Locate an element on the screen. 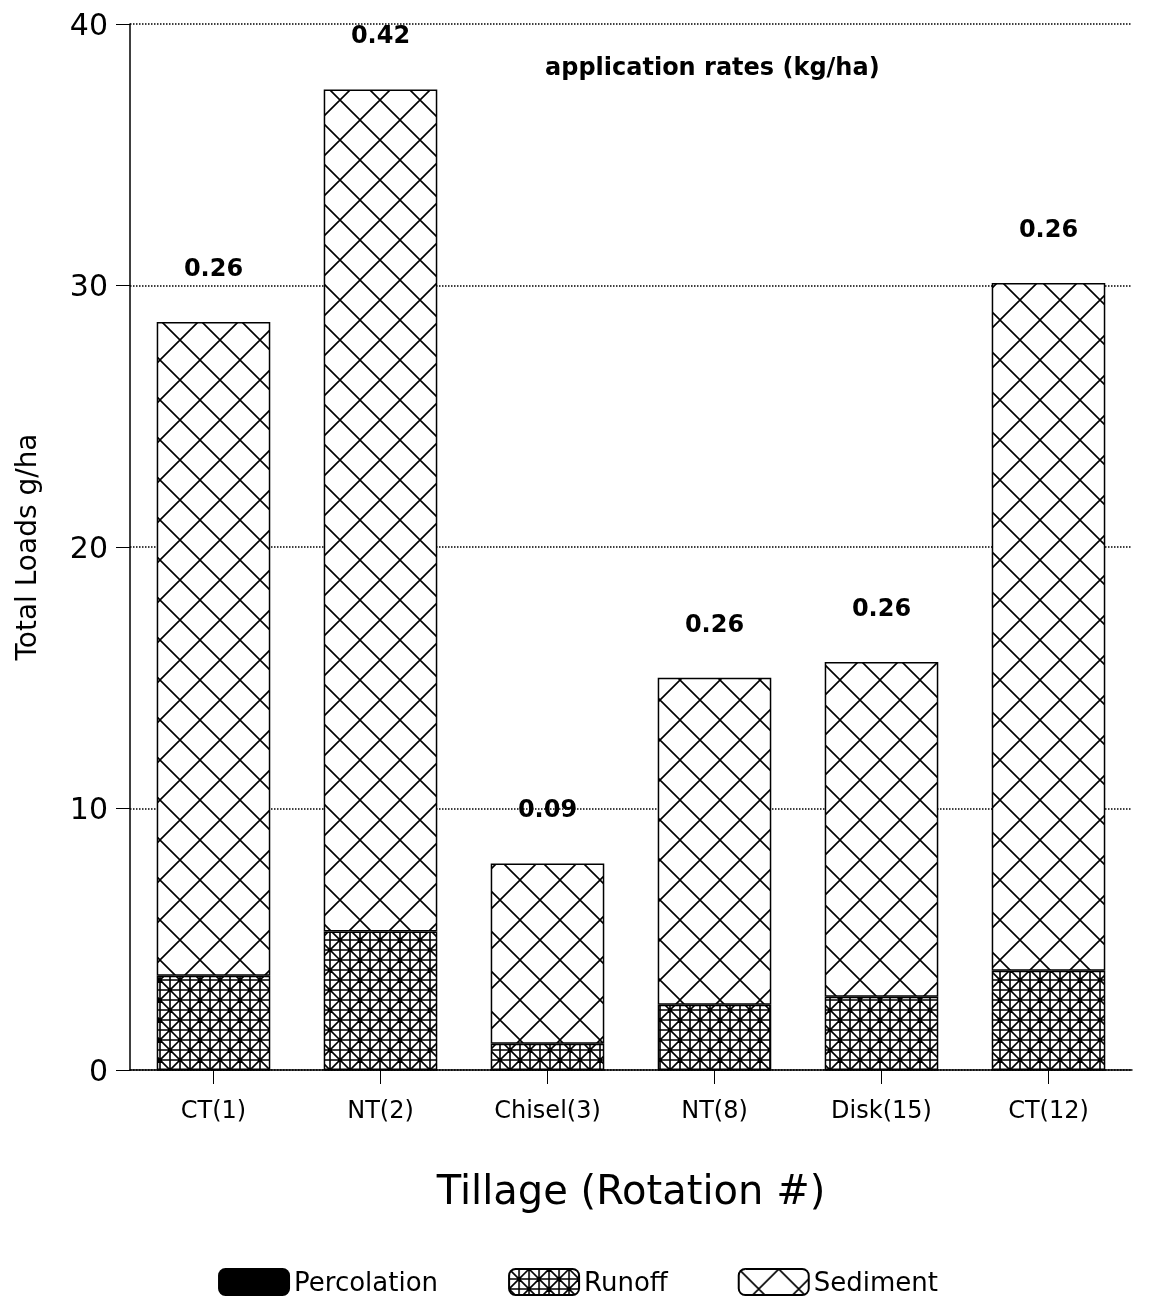 Image resolution: width=1156 pixels, height=1306 pixels. x-tick-label: Disk(15) is located at coordinates (881, 1110).